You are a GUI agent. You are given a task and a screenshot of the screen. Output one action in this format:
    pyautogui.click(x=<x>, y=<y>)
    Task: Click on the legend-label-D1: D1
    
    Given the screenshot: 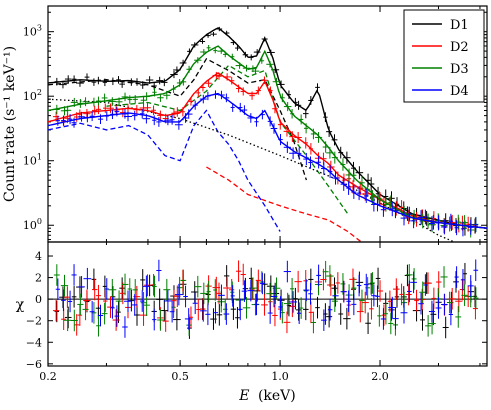 What is the action you would take?
    pyautogui.click(x=459, y=25)
    